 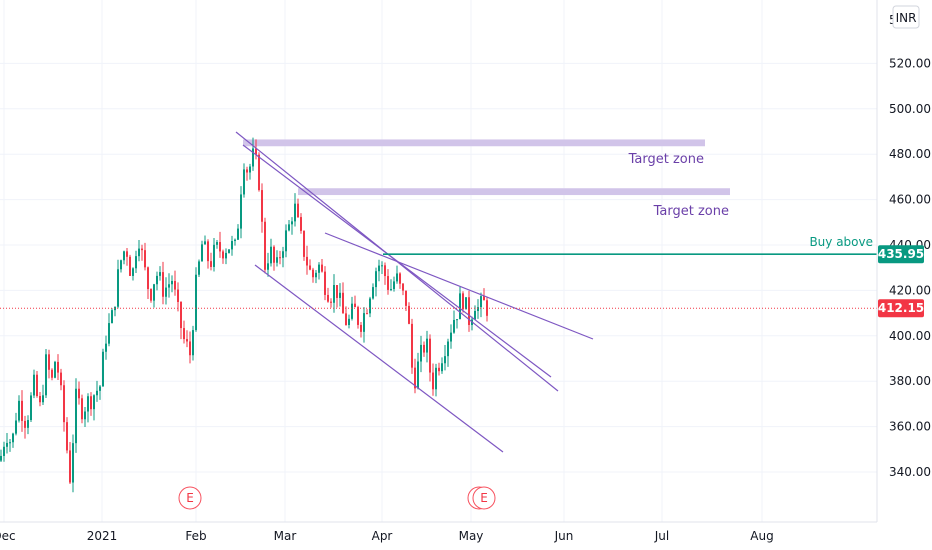 What do you see at coordinates (195, 536) in the screenshot?
I see `x-tick-label: Feb` at bounding box center [195, 536].